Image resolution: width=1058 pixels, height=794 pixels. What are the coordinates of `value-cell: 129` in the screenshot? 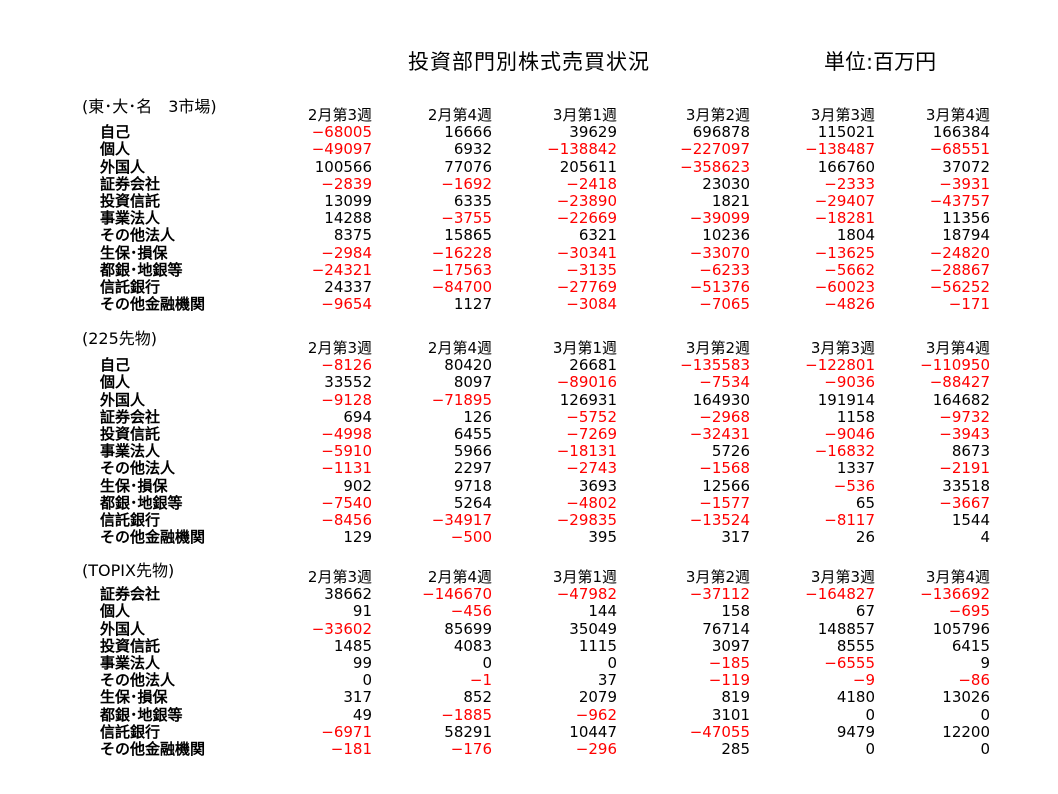 It's located at (357, 537).